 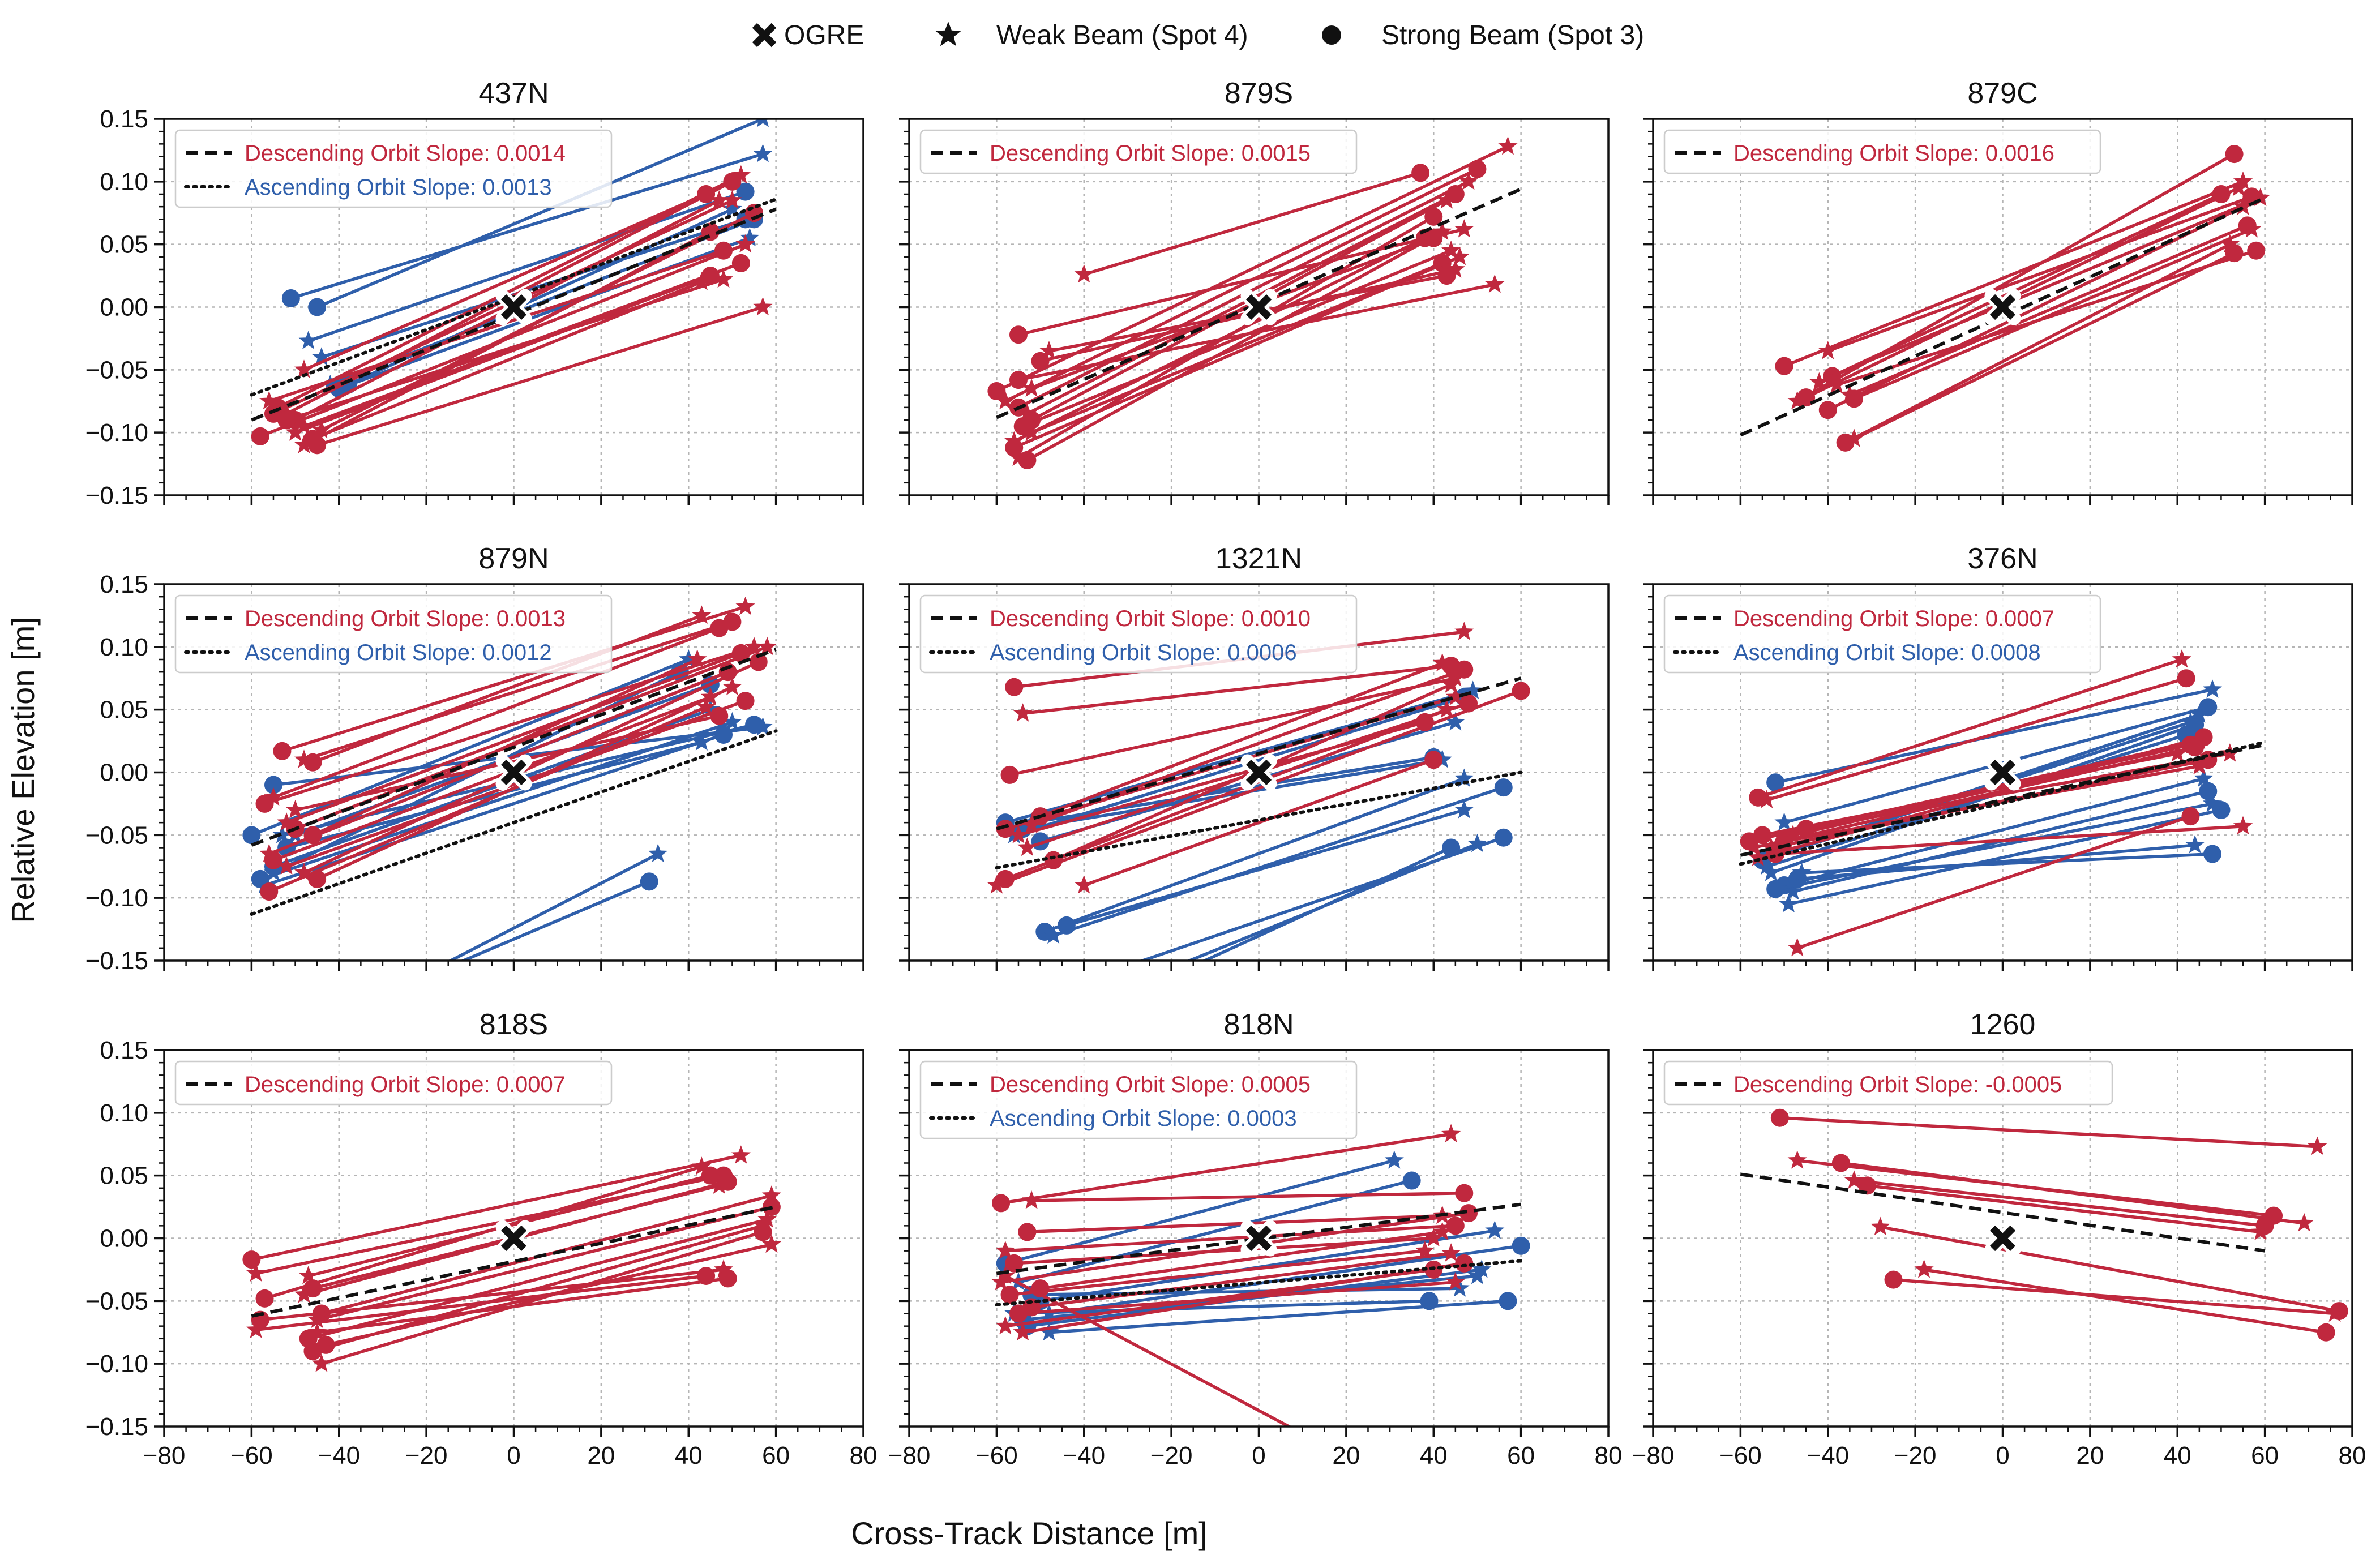 I want to click on series, so click(x=511, y=1259).